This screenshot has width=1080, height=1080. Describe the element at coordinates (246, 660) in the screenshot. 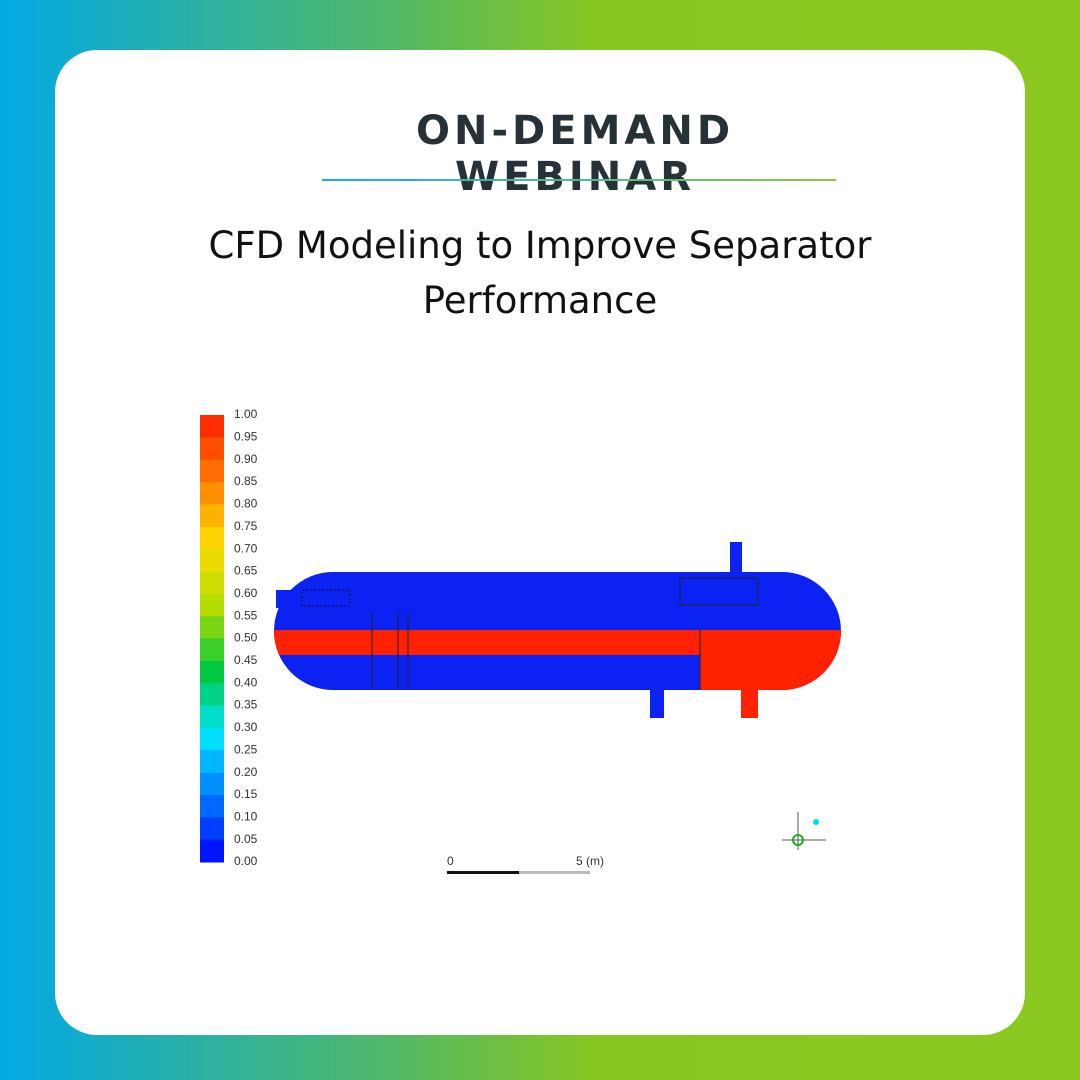

I see `colorbar-label: 0.45` at that location.